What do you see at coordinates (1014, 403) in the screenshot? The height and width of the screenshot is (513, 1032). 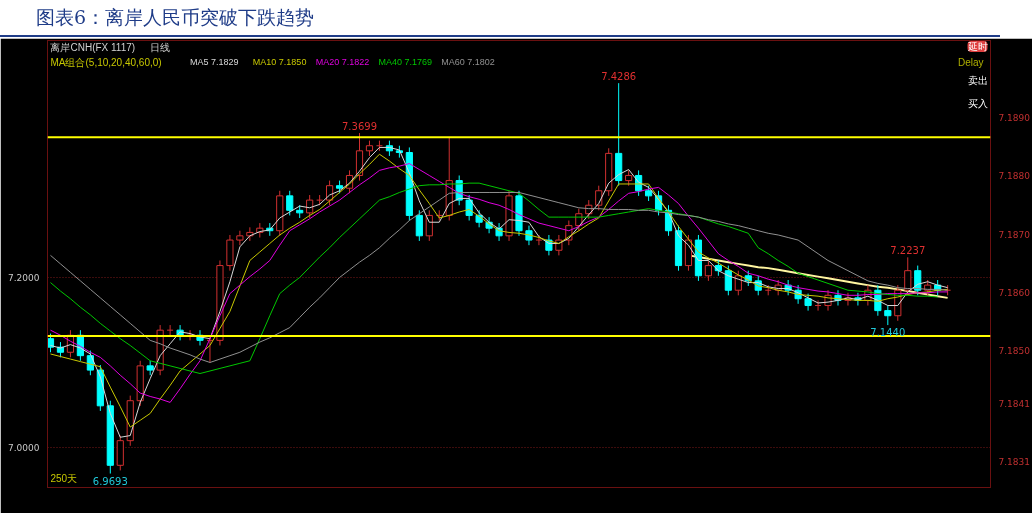 I see `y2-tick-label: 7.1841` at bounding box center [1014, 403].